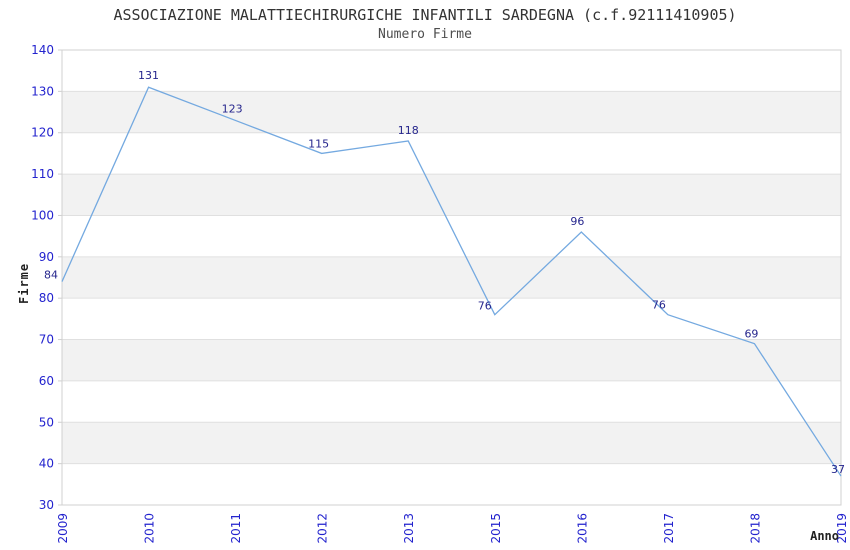  What do you see at coordinates (46, 464) in the screenshot?
I see `y-tick-label: 40` at bounding box center [46, 464].